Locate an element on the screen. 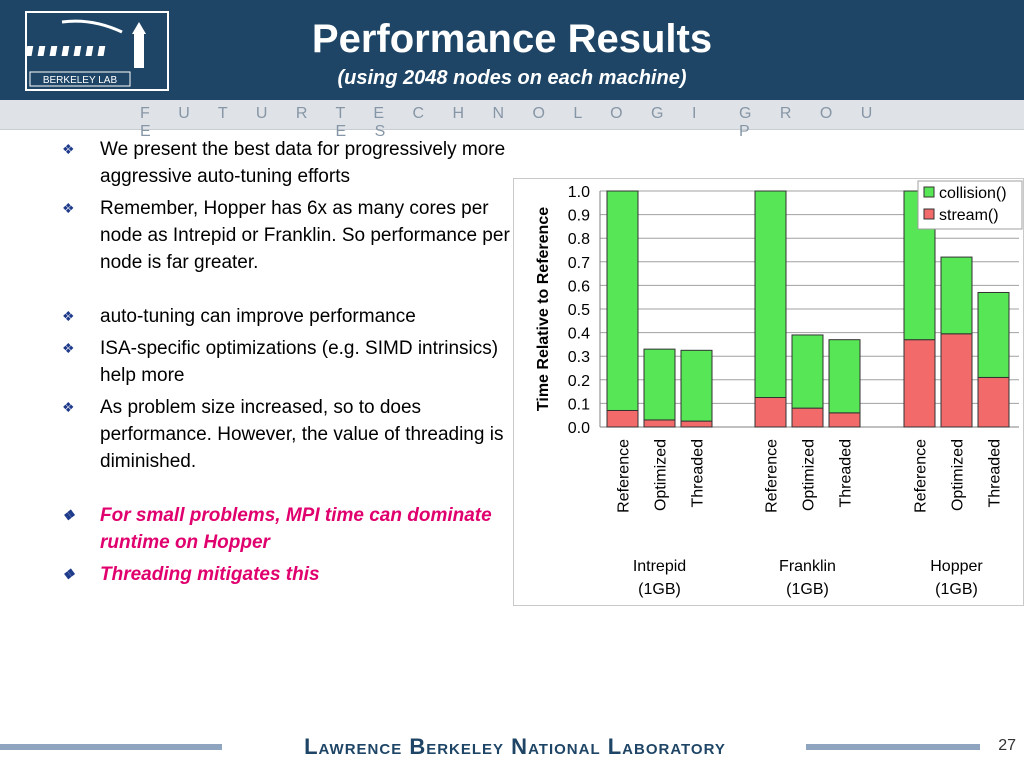 The height and width of the screenshot is (768, 1024). legend-label: stream() is located at coordinates (969, 215).